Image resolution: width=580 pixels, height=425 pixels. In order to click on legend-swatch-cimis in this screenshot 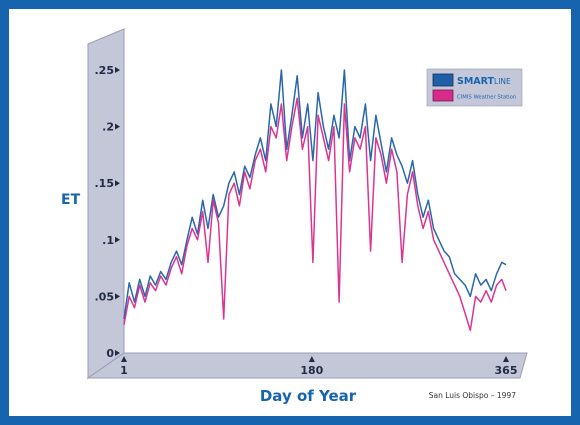, I will do `click(443, 95)`.